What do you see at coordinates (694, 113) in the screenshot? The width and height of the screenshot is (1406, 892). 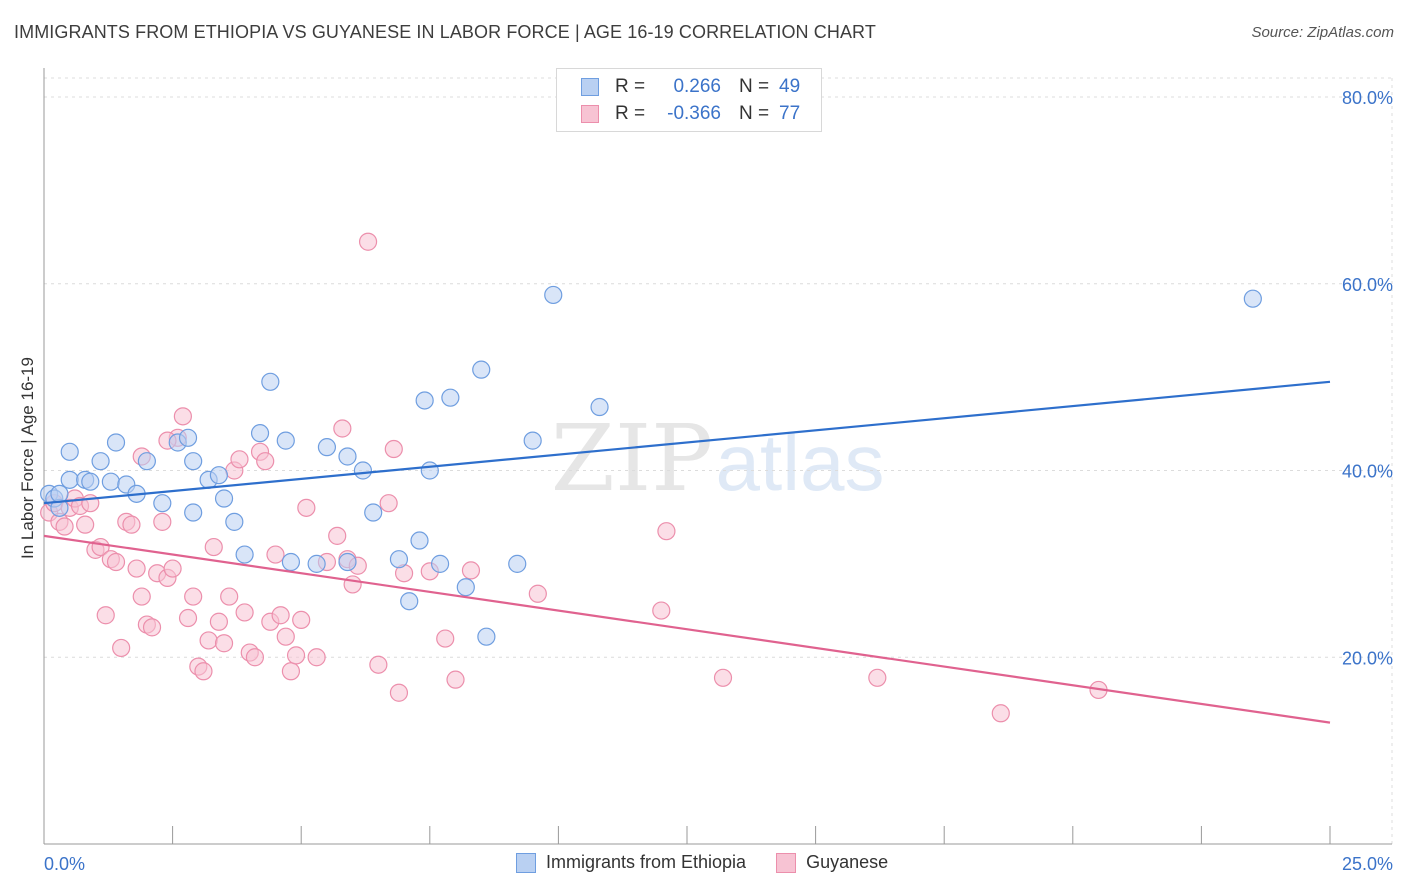 I see `legend-r-value: -0.366` at bounding box center [694, 113].